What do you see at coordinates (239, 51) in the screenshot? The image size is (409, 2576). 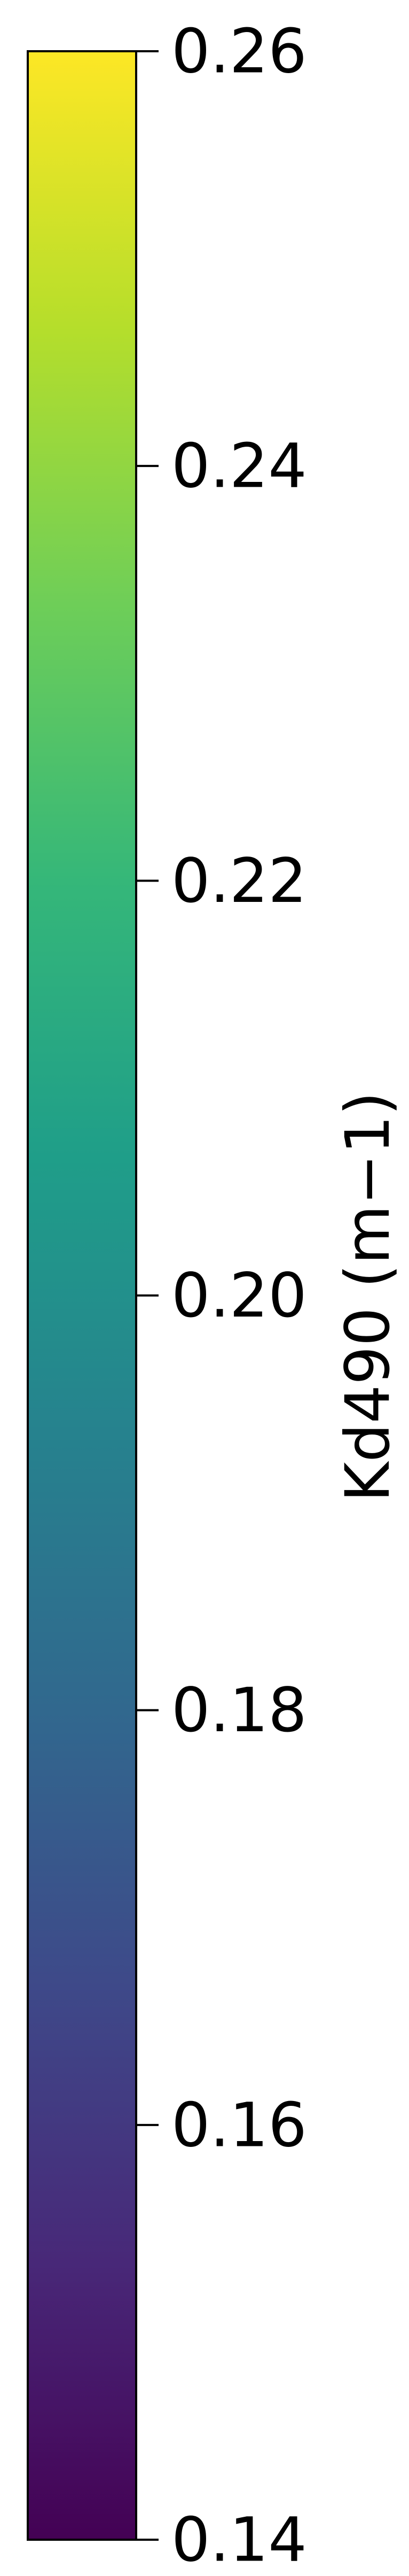 I see `tick-label: 0.26` at bounding box center [239, 51].